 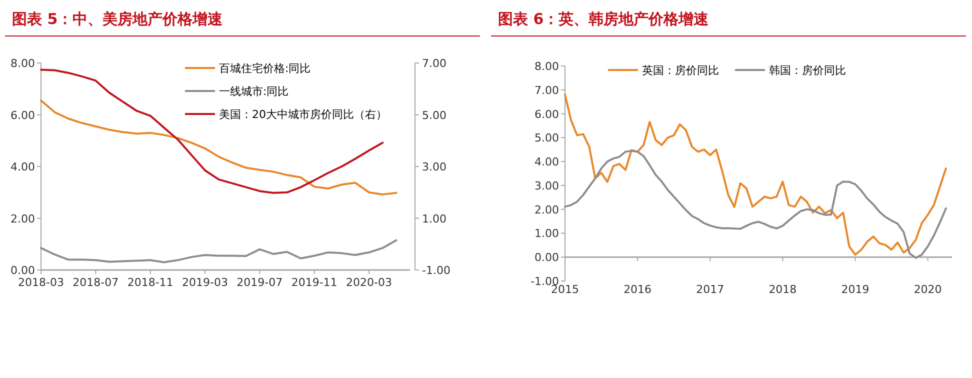 What do you see at coordinates (254, 91) in the screenshot?
I see `legend-label: 一线城市:同比` at bounding box center [254, 91].